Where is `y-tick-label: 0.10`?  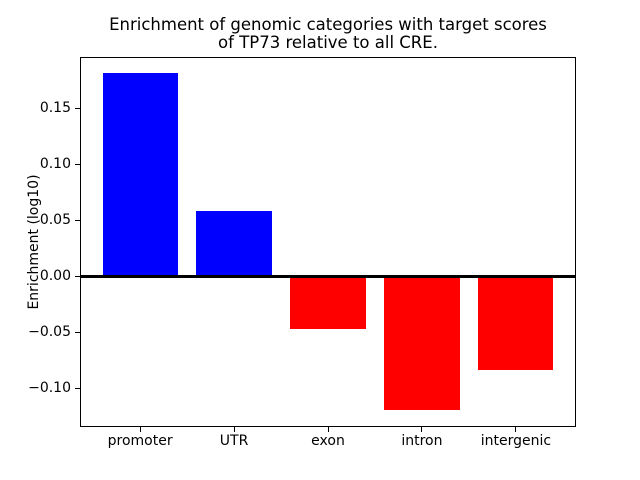 y-tick-label: 0.10 is located at coordinates (55, 164).